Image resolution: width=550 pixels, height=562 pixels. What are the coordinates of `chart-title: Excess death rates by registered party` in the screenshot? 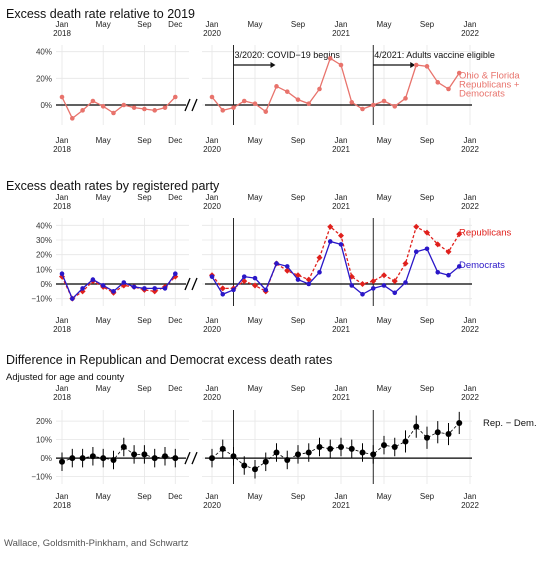 It's located at (113, 186).